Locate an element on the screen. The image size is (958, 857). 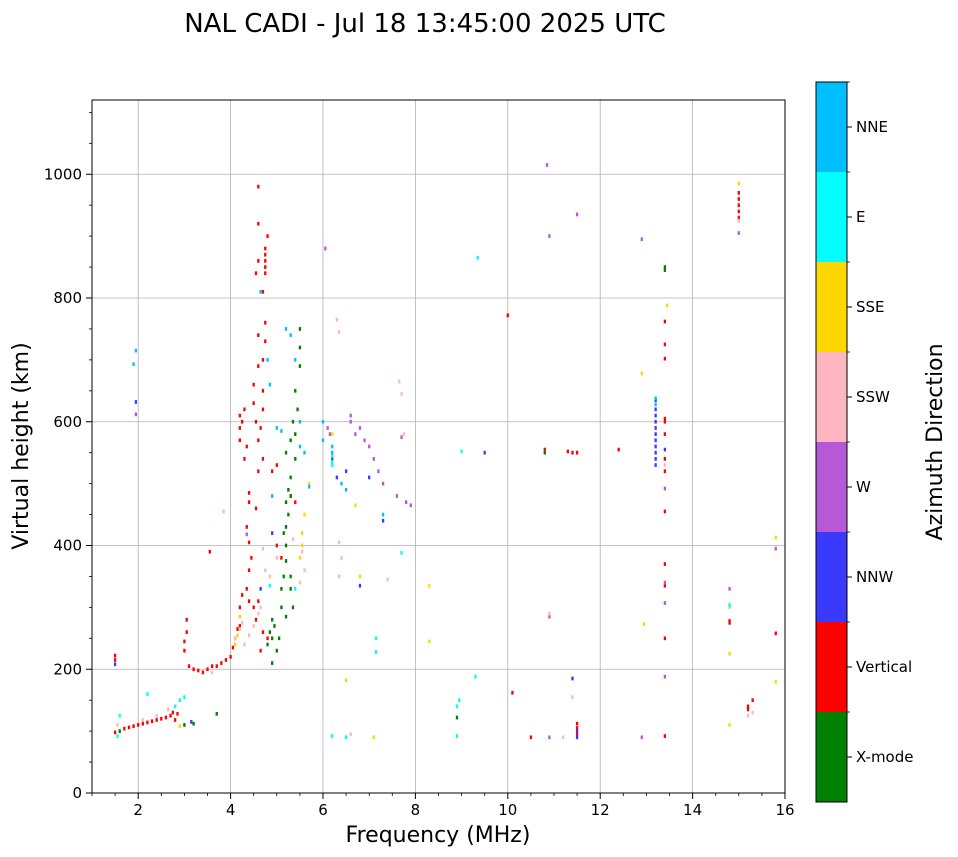
x-tick-label: 14 is located at coordinates (692, 810).